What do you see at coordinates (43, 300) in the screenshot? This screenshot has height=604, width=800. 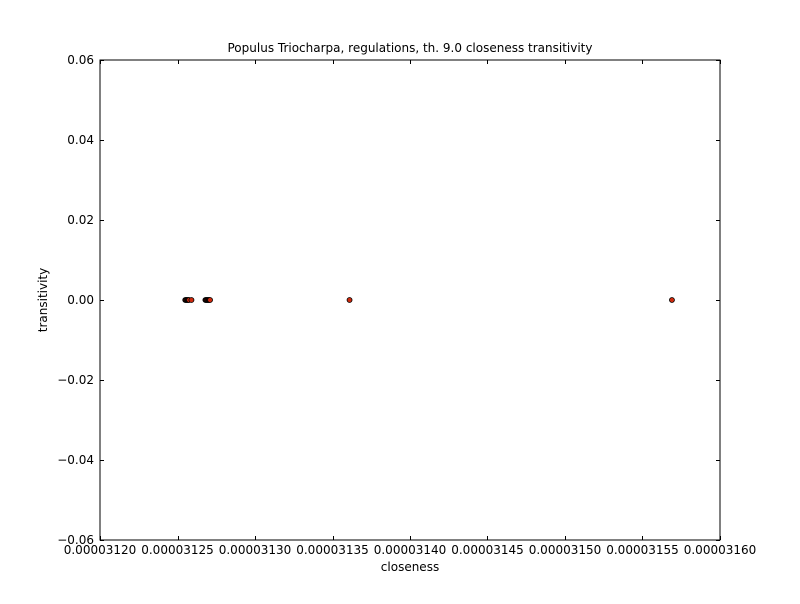 I see `y-axis-label: transitivity` at bounding box center [43, 300].